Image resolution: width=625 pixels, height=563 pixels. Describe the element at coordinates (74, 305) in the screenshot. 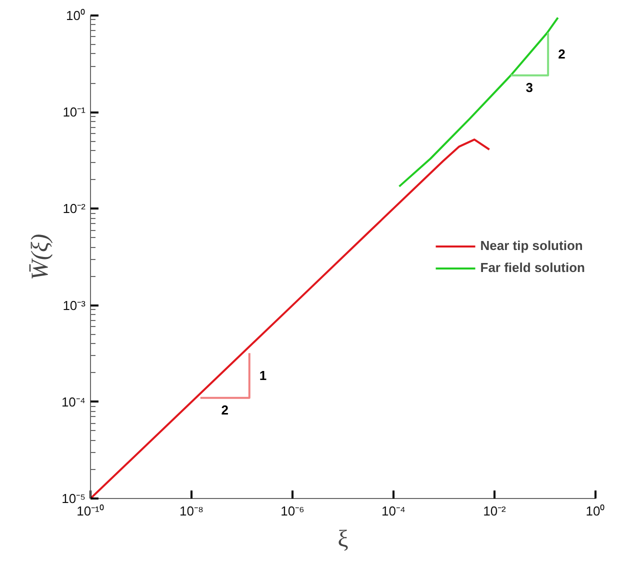

I see `y-tick-label: 10⁻³` at that location.